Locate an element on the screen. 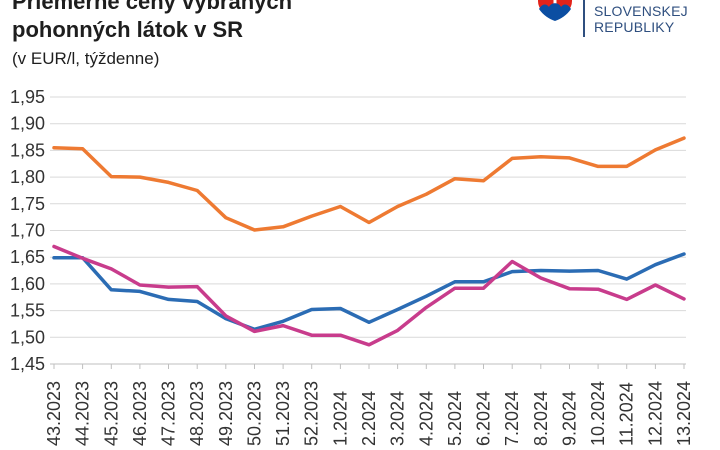 The width and height of the screenshot is (720, 450). y-tick-label: 1,80 is located at coordinates (27, 177).